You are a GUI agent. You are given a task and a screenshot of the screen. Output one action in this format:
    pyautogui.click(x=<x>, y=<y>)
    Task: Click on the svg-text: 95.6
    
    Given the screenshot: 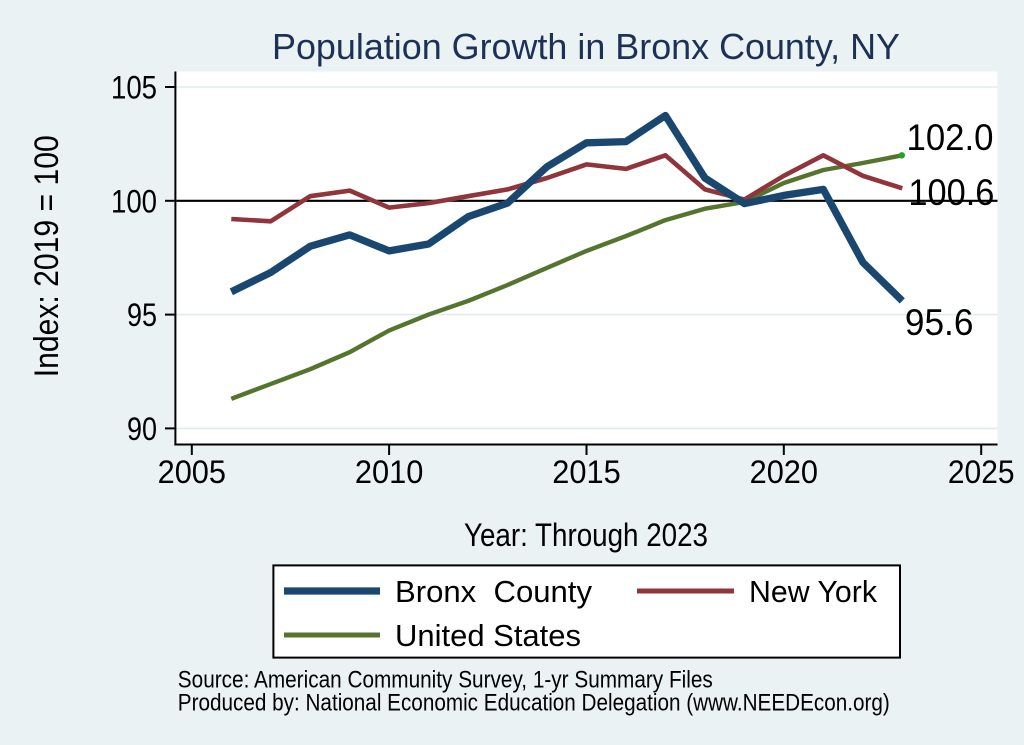 What is the action you would take?
    pyautogui.click(x=939, y=322)
    